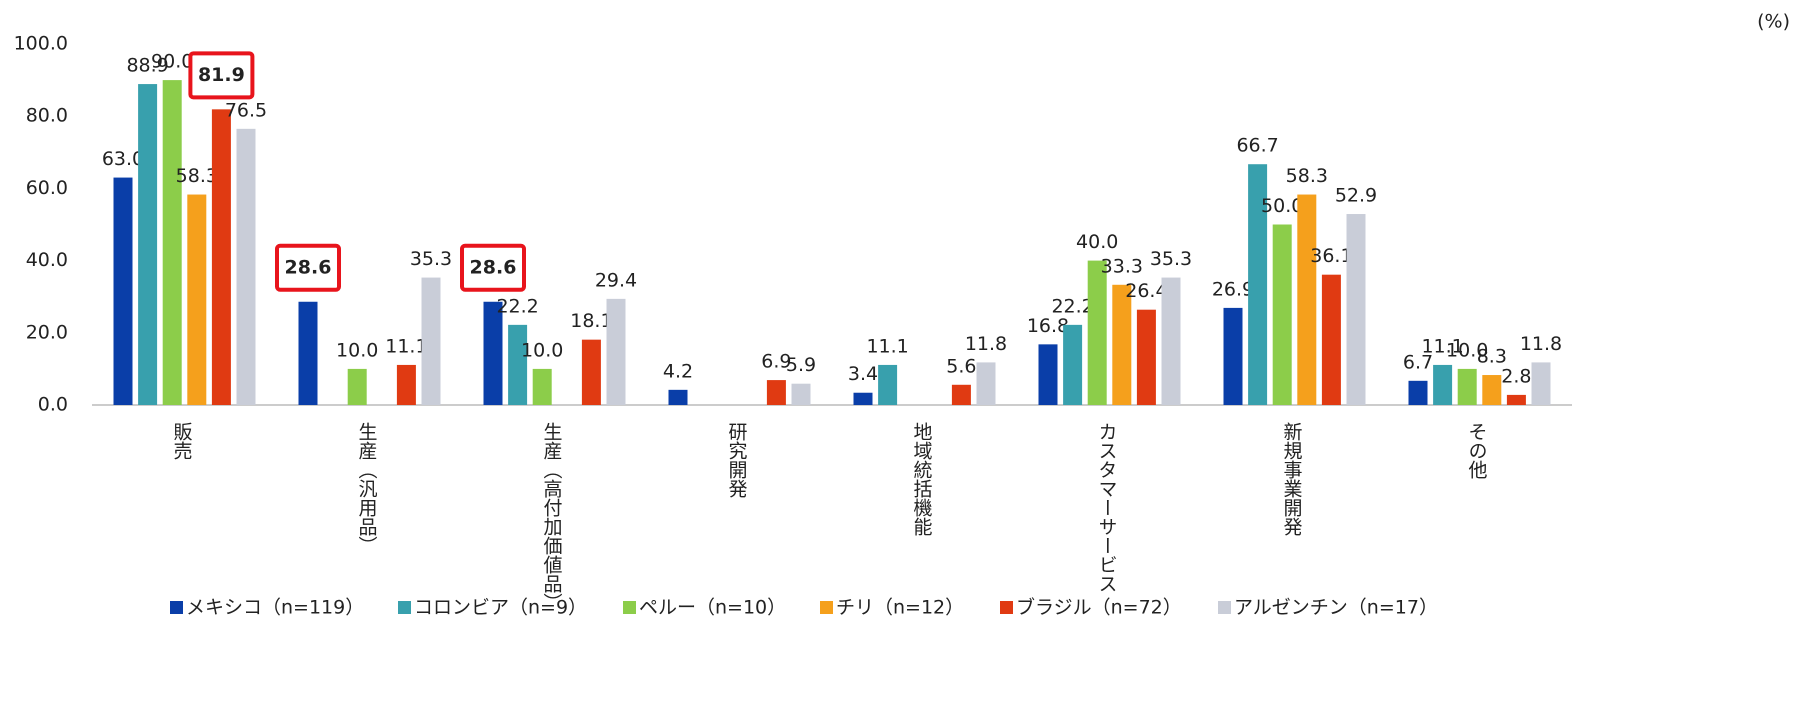 Image resolution: width=1805 pixels, height=710 pixels. What do you see at coordinates (900, 608) in the screenshot?
I see `legend-label: チリ（n=12）` at bounding box center [900, 608].